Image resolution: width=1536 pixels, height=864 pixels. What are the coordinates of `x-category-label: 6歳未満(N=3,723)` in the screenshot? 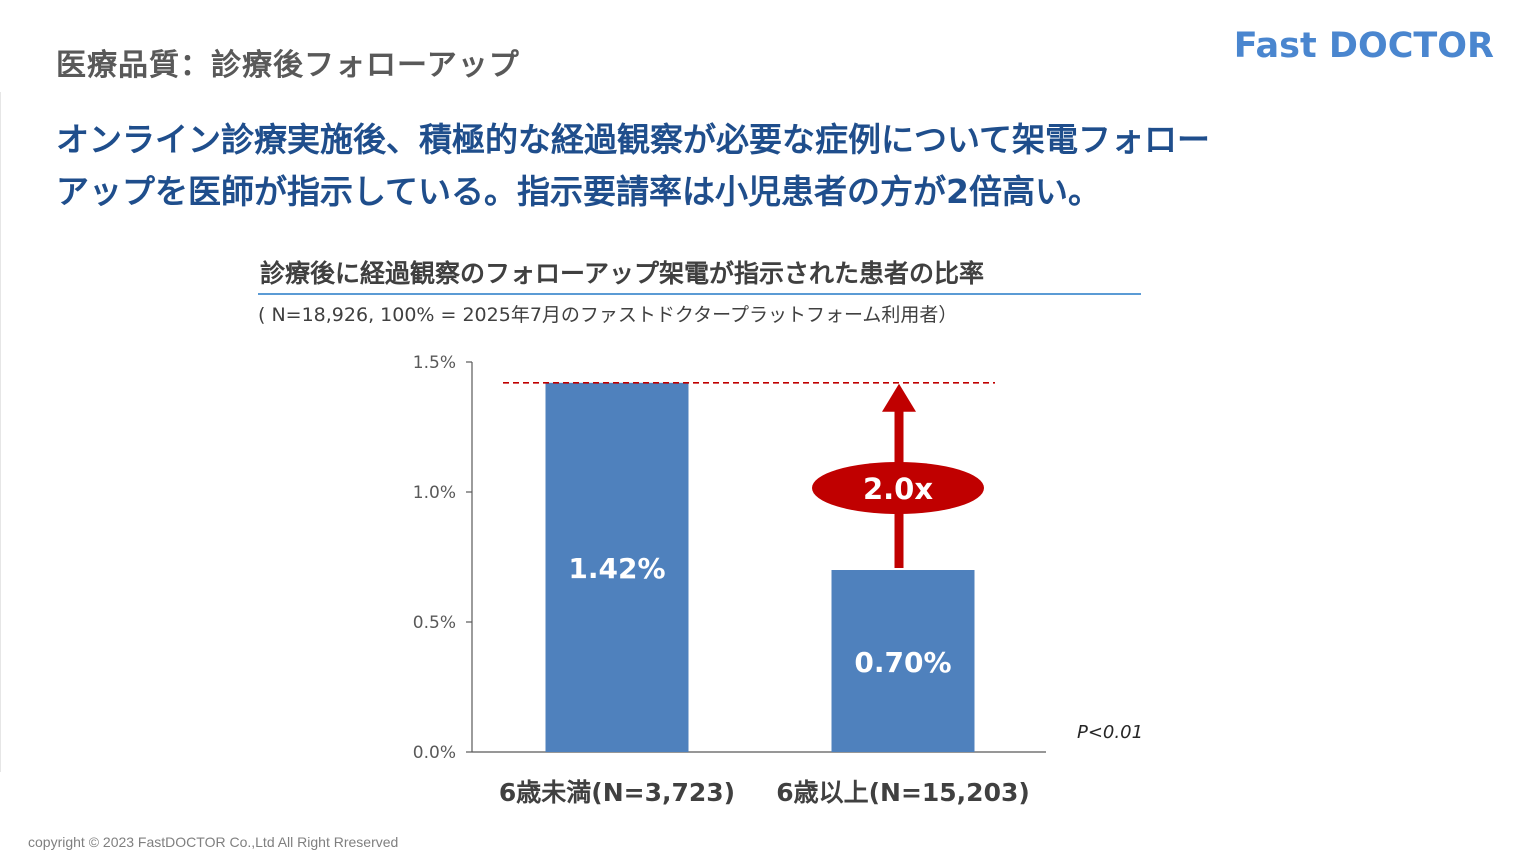 It's located at (617, 792).